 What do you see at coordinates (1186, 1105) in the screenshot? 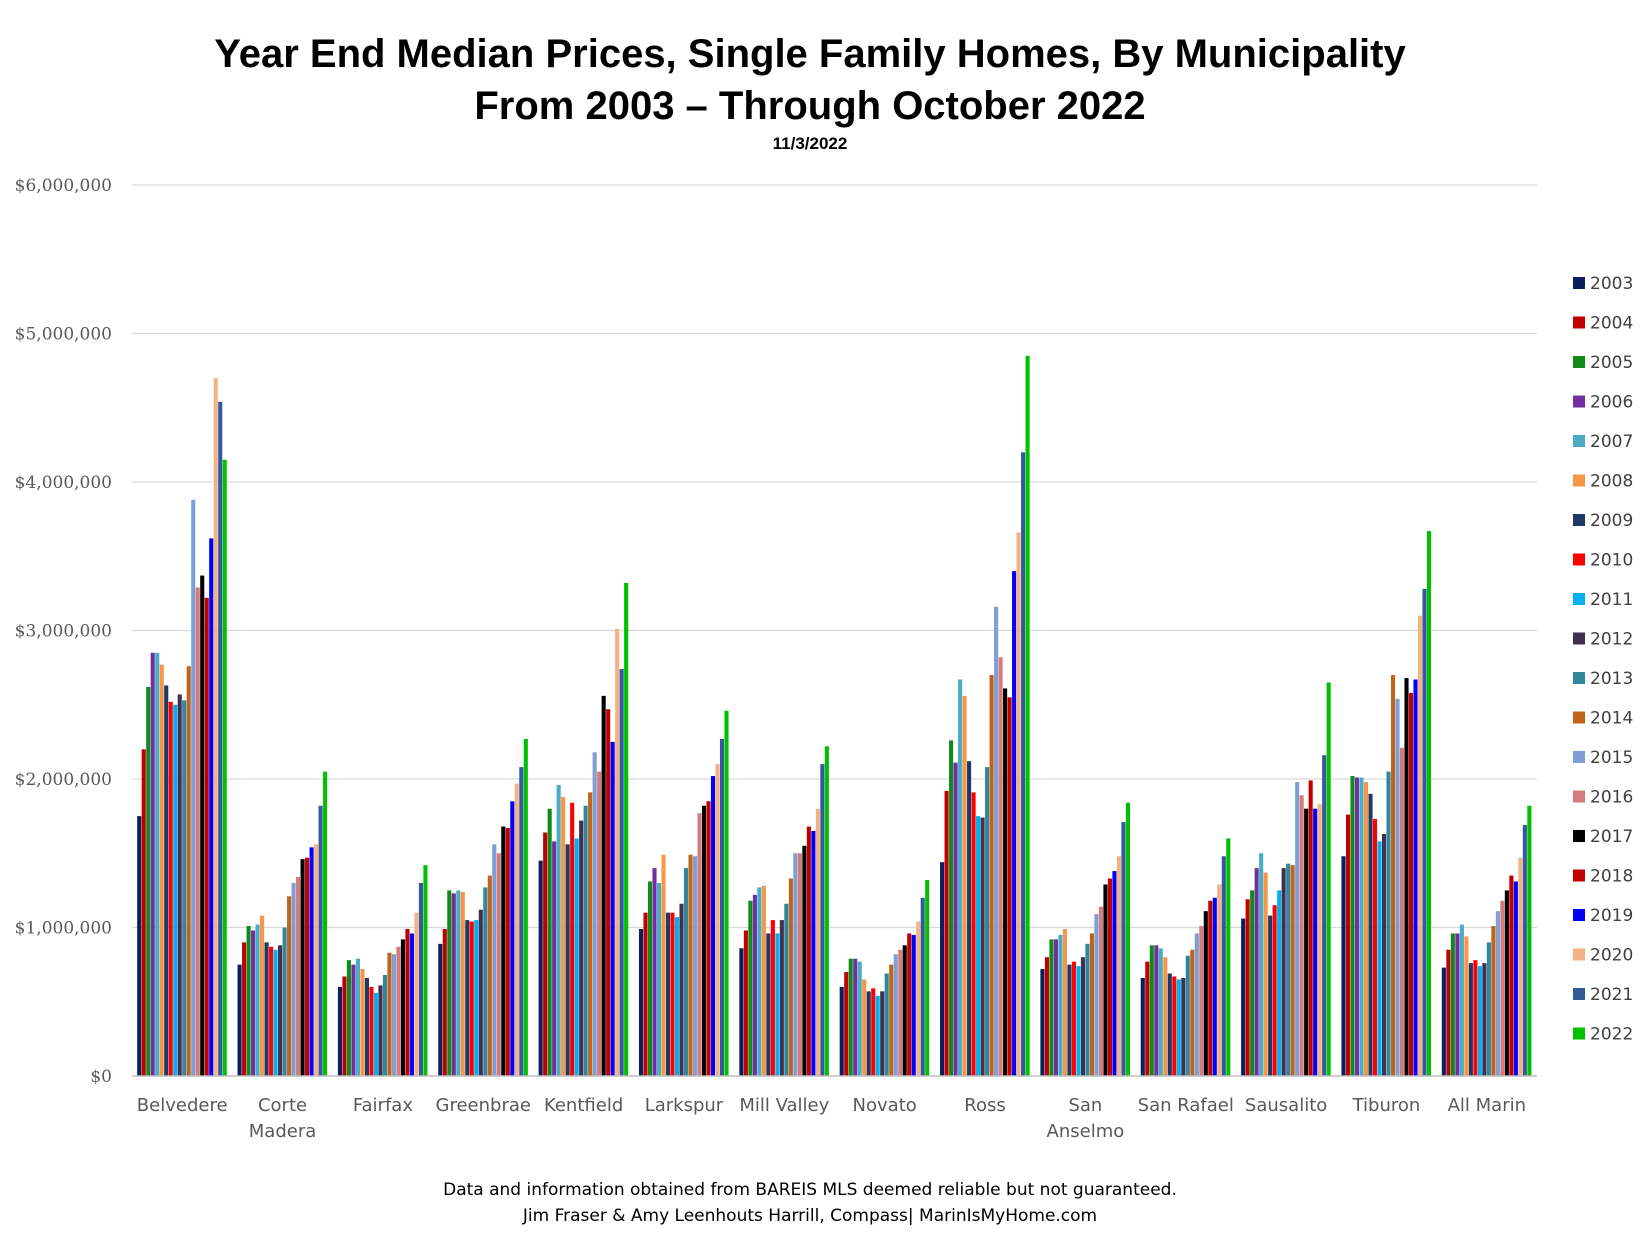
I see `x-tick-label: San Rafael` at bounding box center [1186, 1105].